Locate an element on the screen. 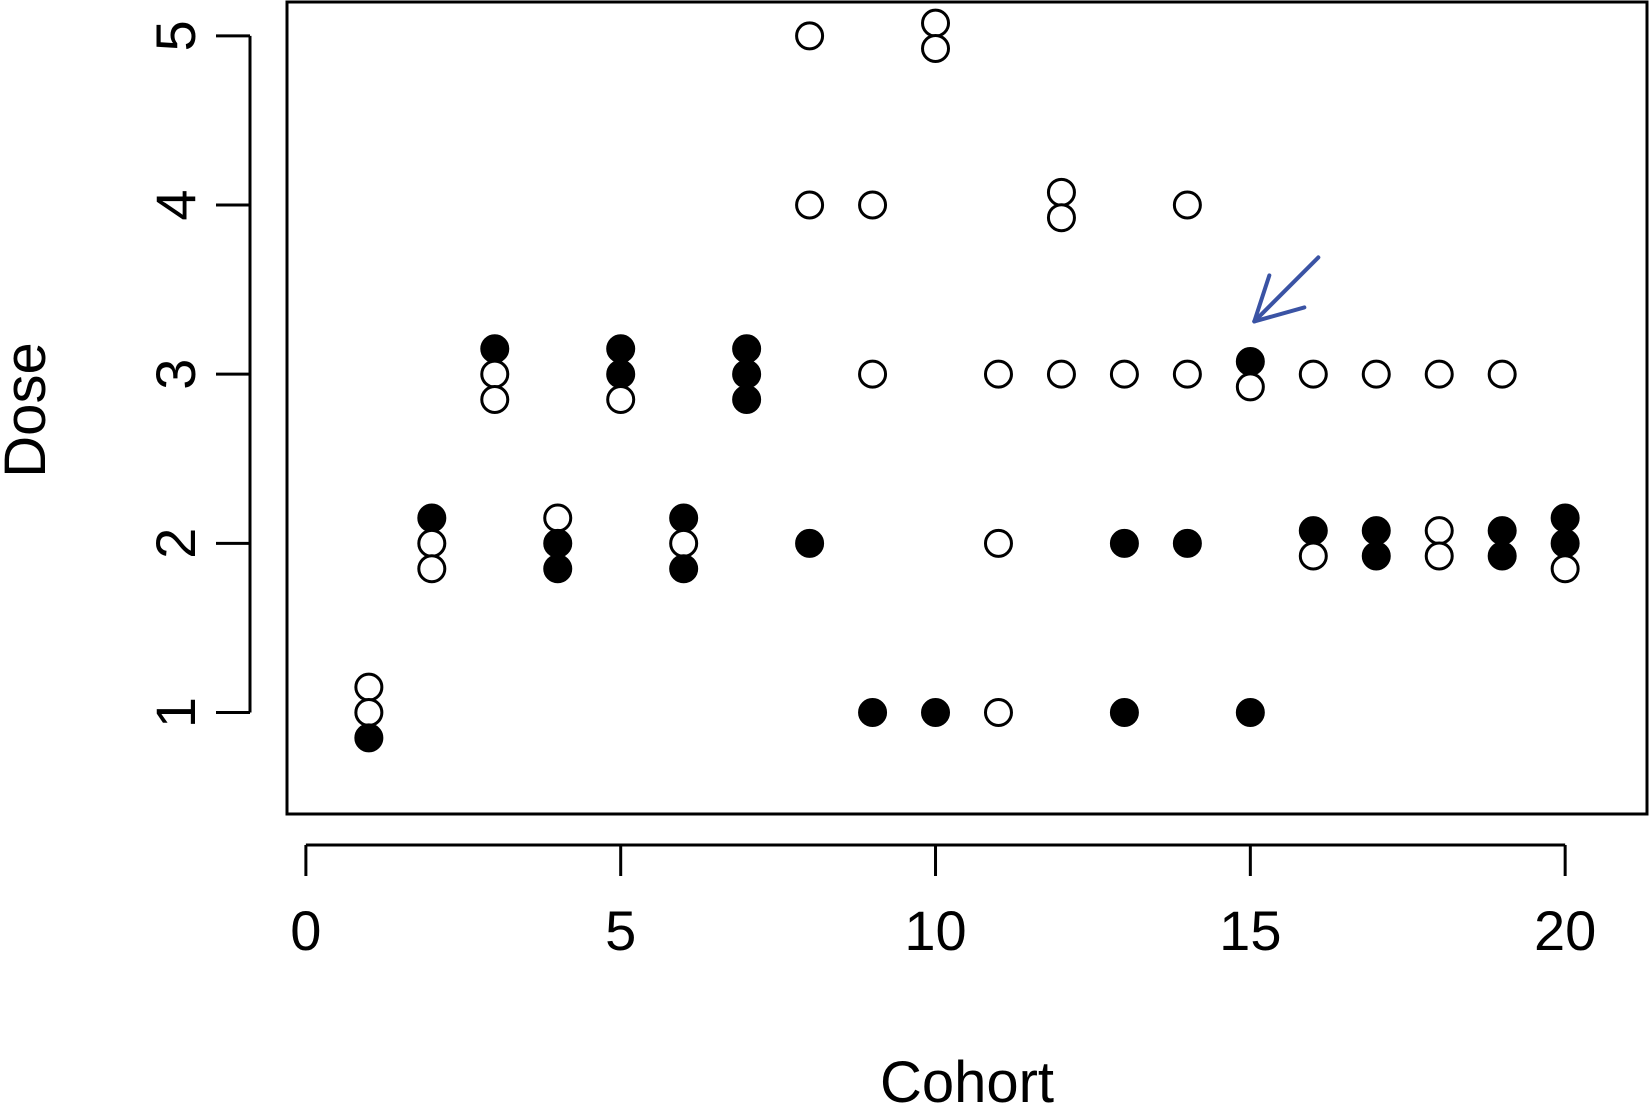 The height and width of the screenshot is (1103, 1649). y-tick-label: 4 is located at coordinates (175, 204).